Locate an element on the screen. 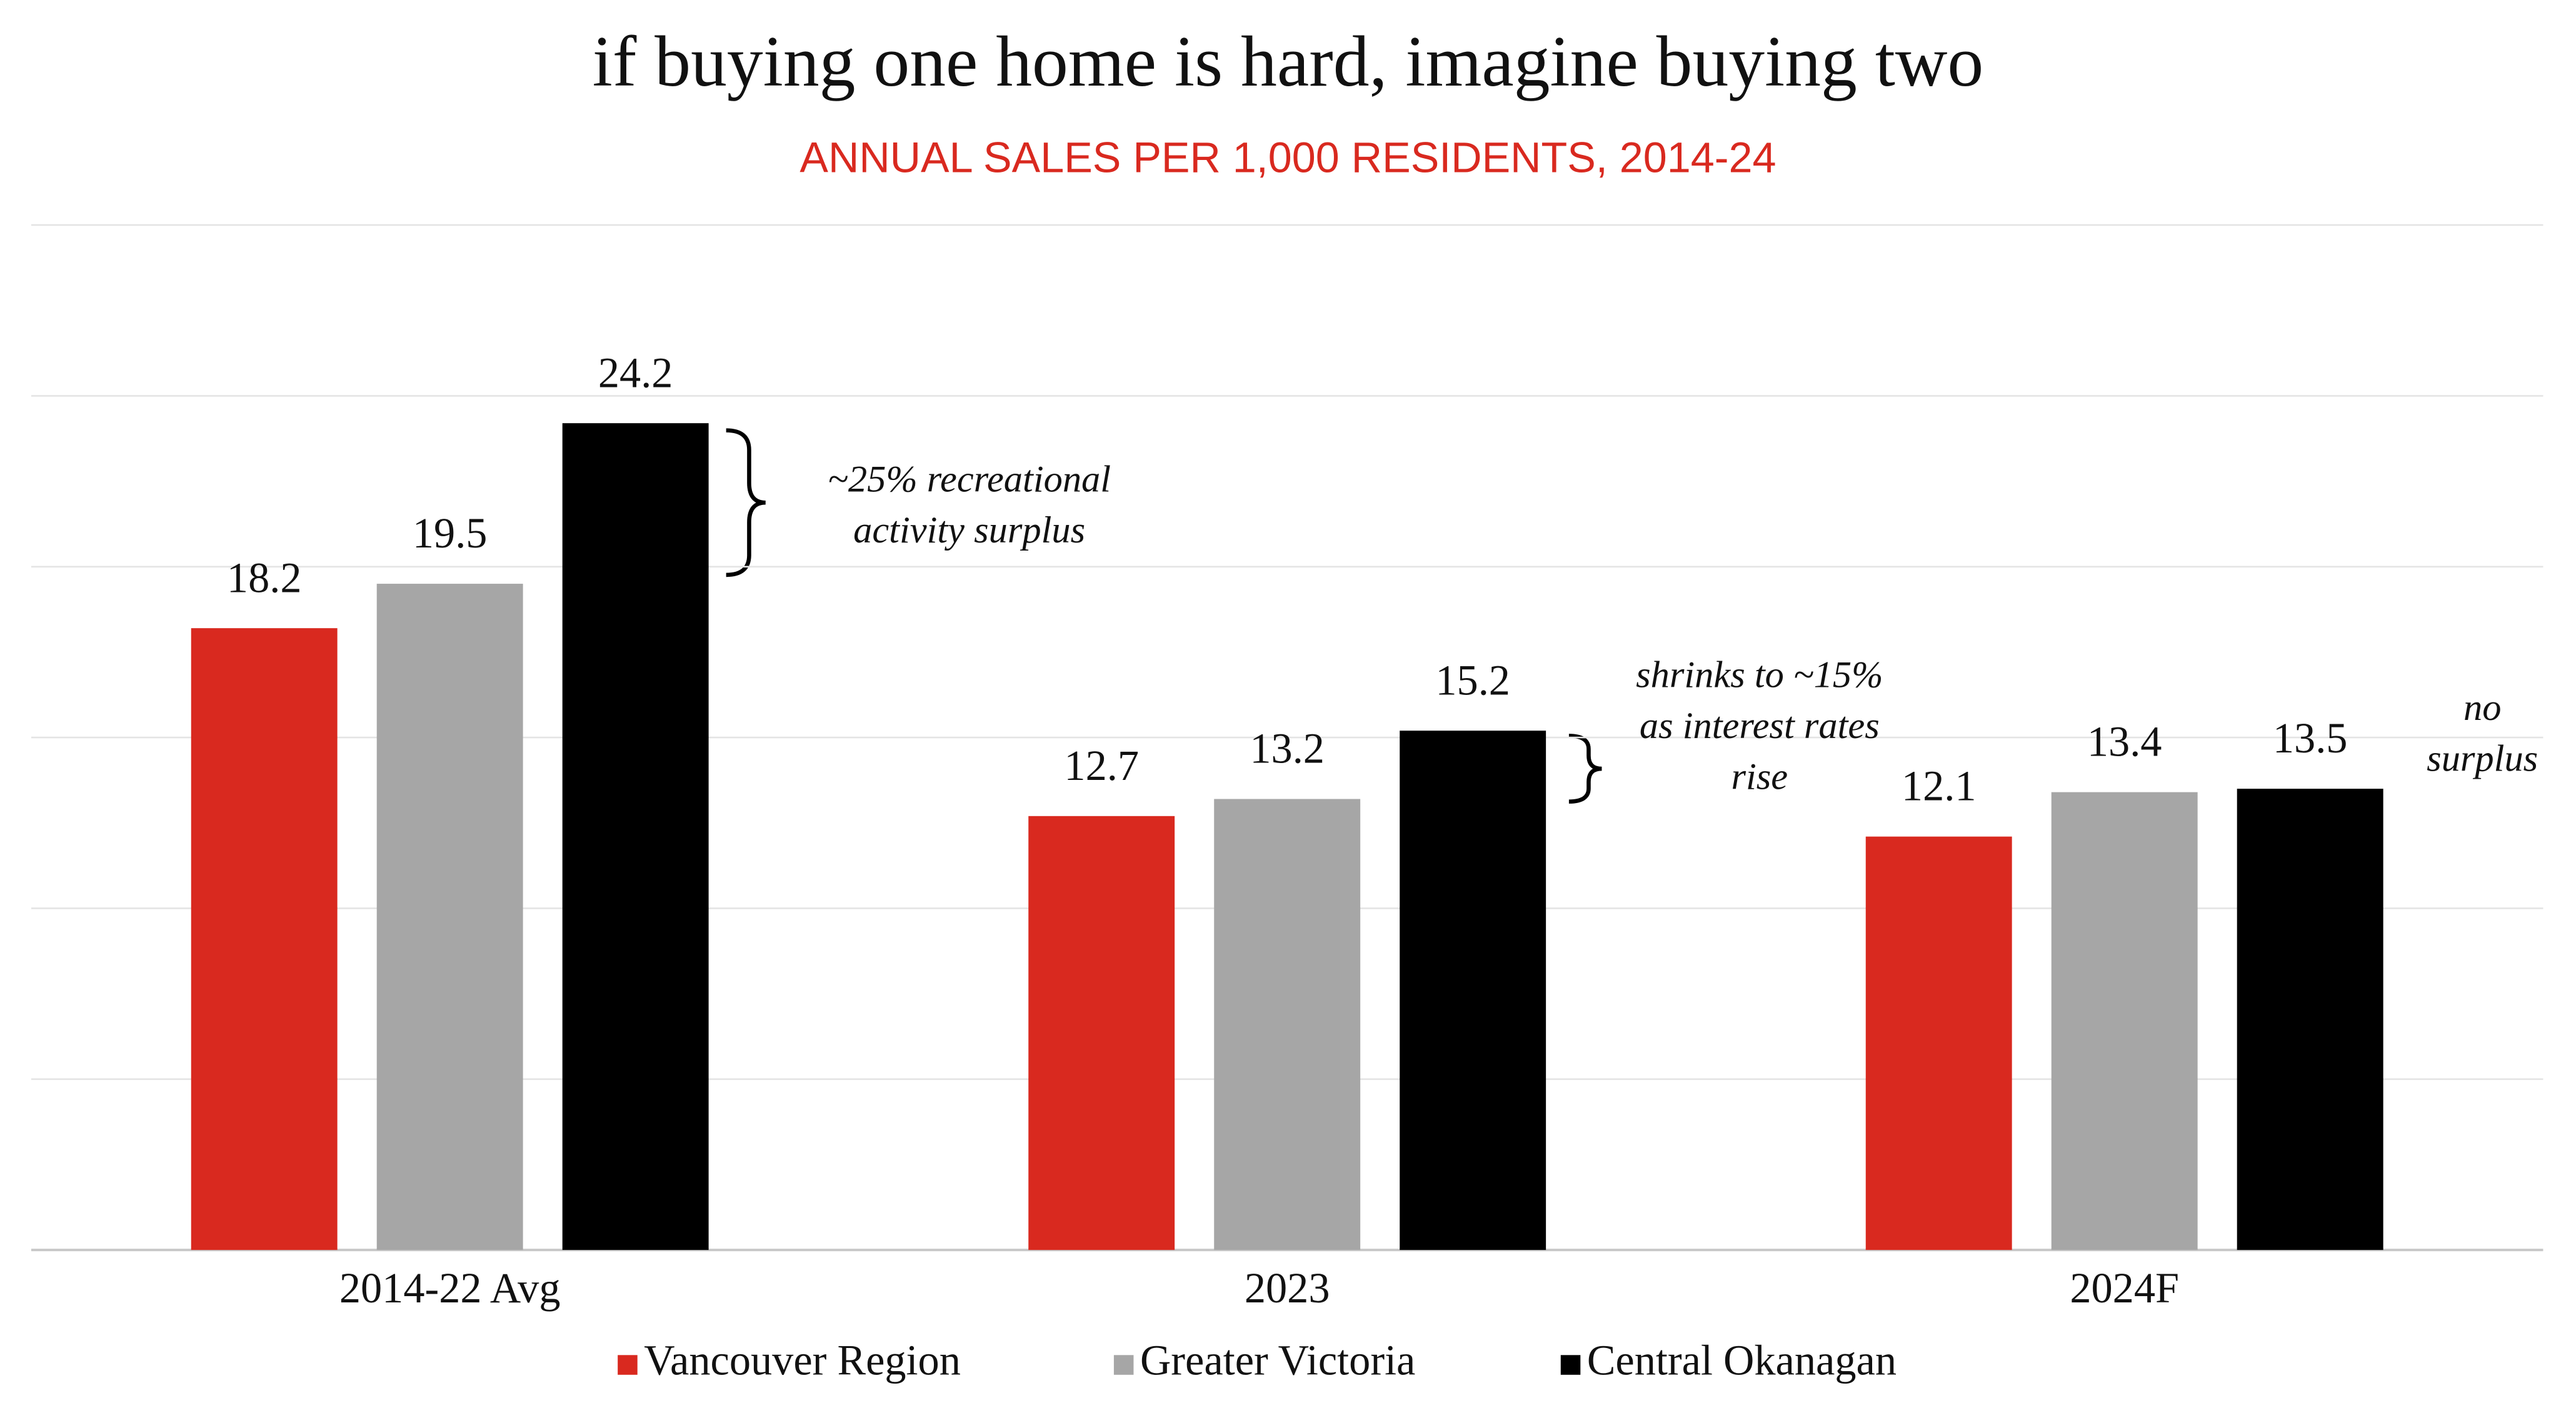  annotation: surplus is located at coordinates (2482, 758).